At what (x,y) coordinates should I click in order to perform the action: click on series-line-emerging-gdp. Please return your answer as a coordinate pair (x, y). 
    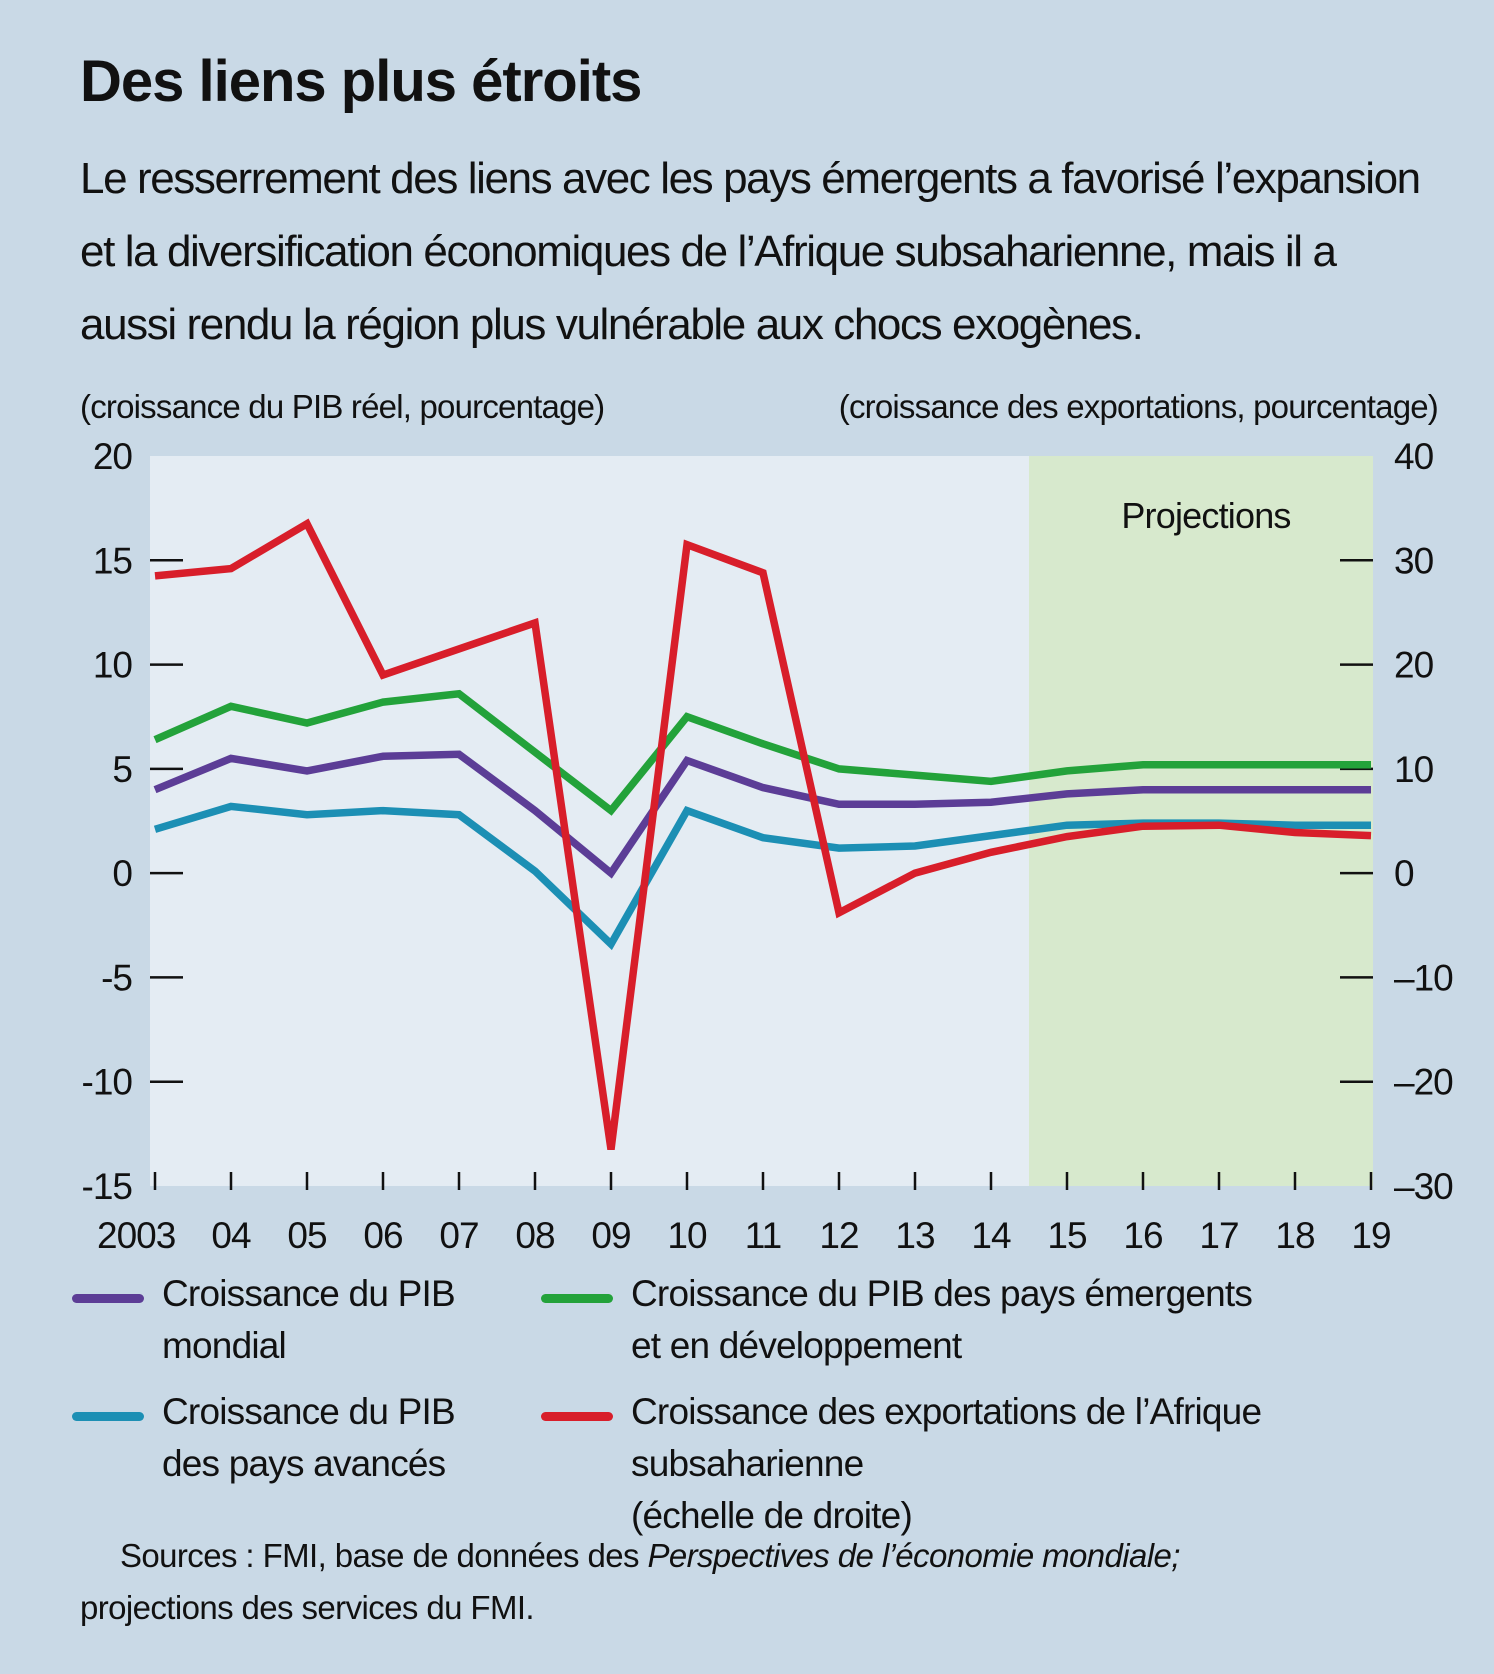
    Looking at the image, I should click on (762, 752).